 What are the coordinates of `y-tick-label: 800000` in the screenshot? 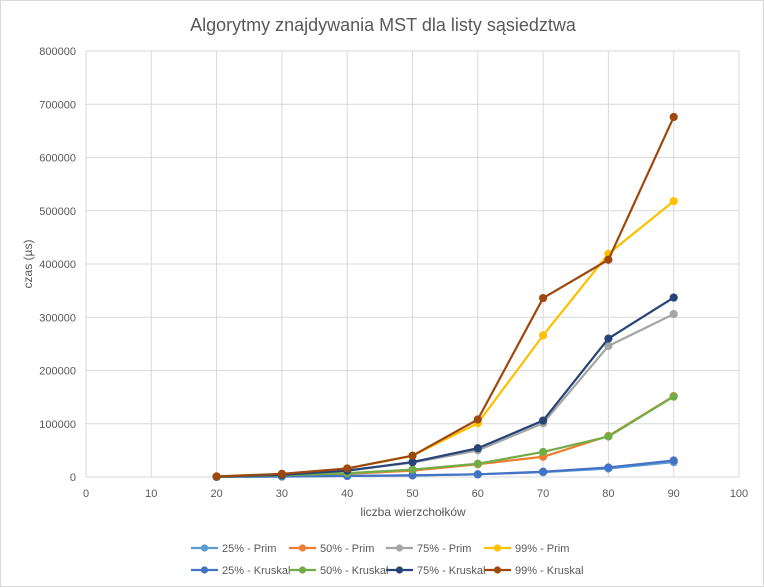 It's located at (57, 52).